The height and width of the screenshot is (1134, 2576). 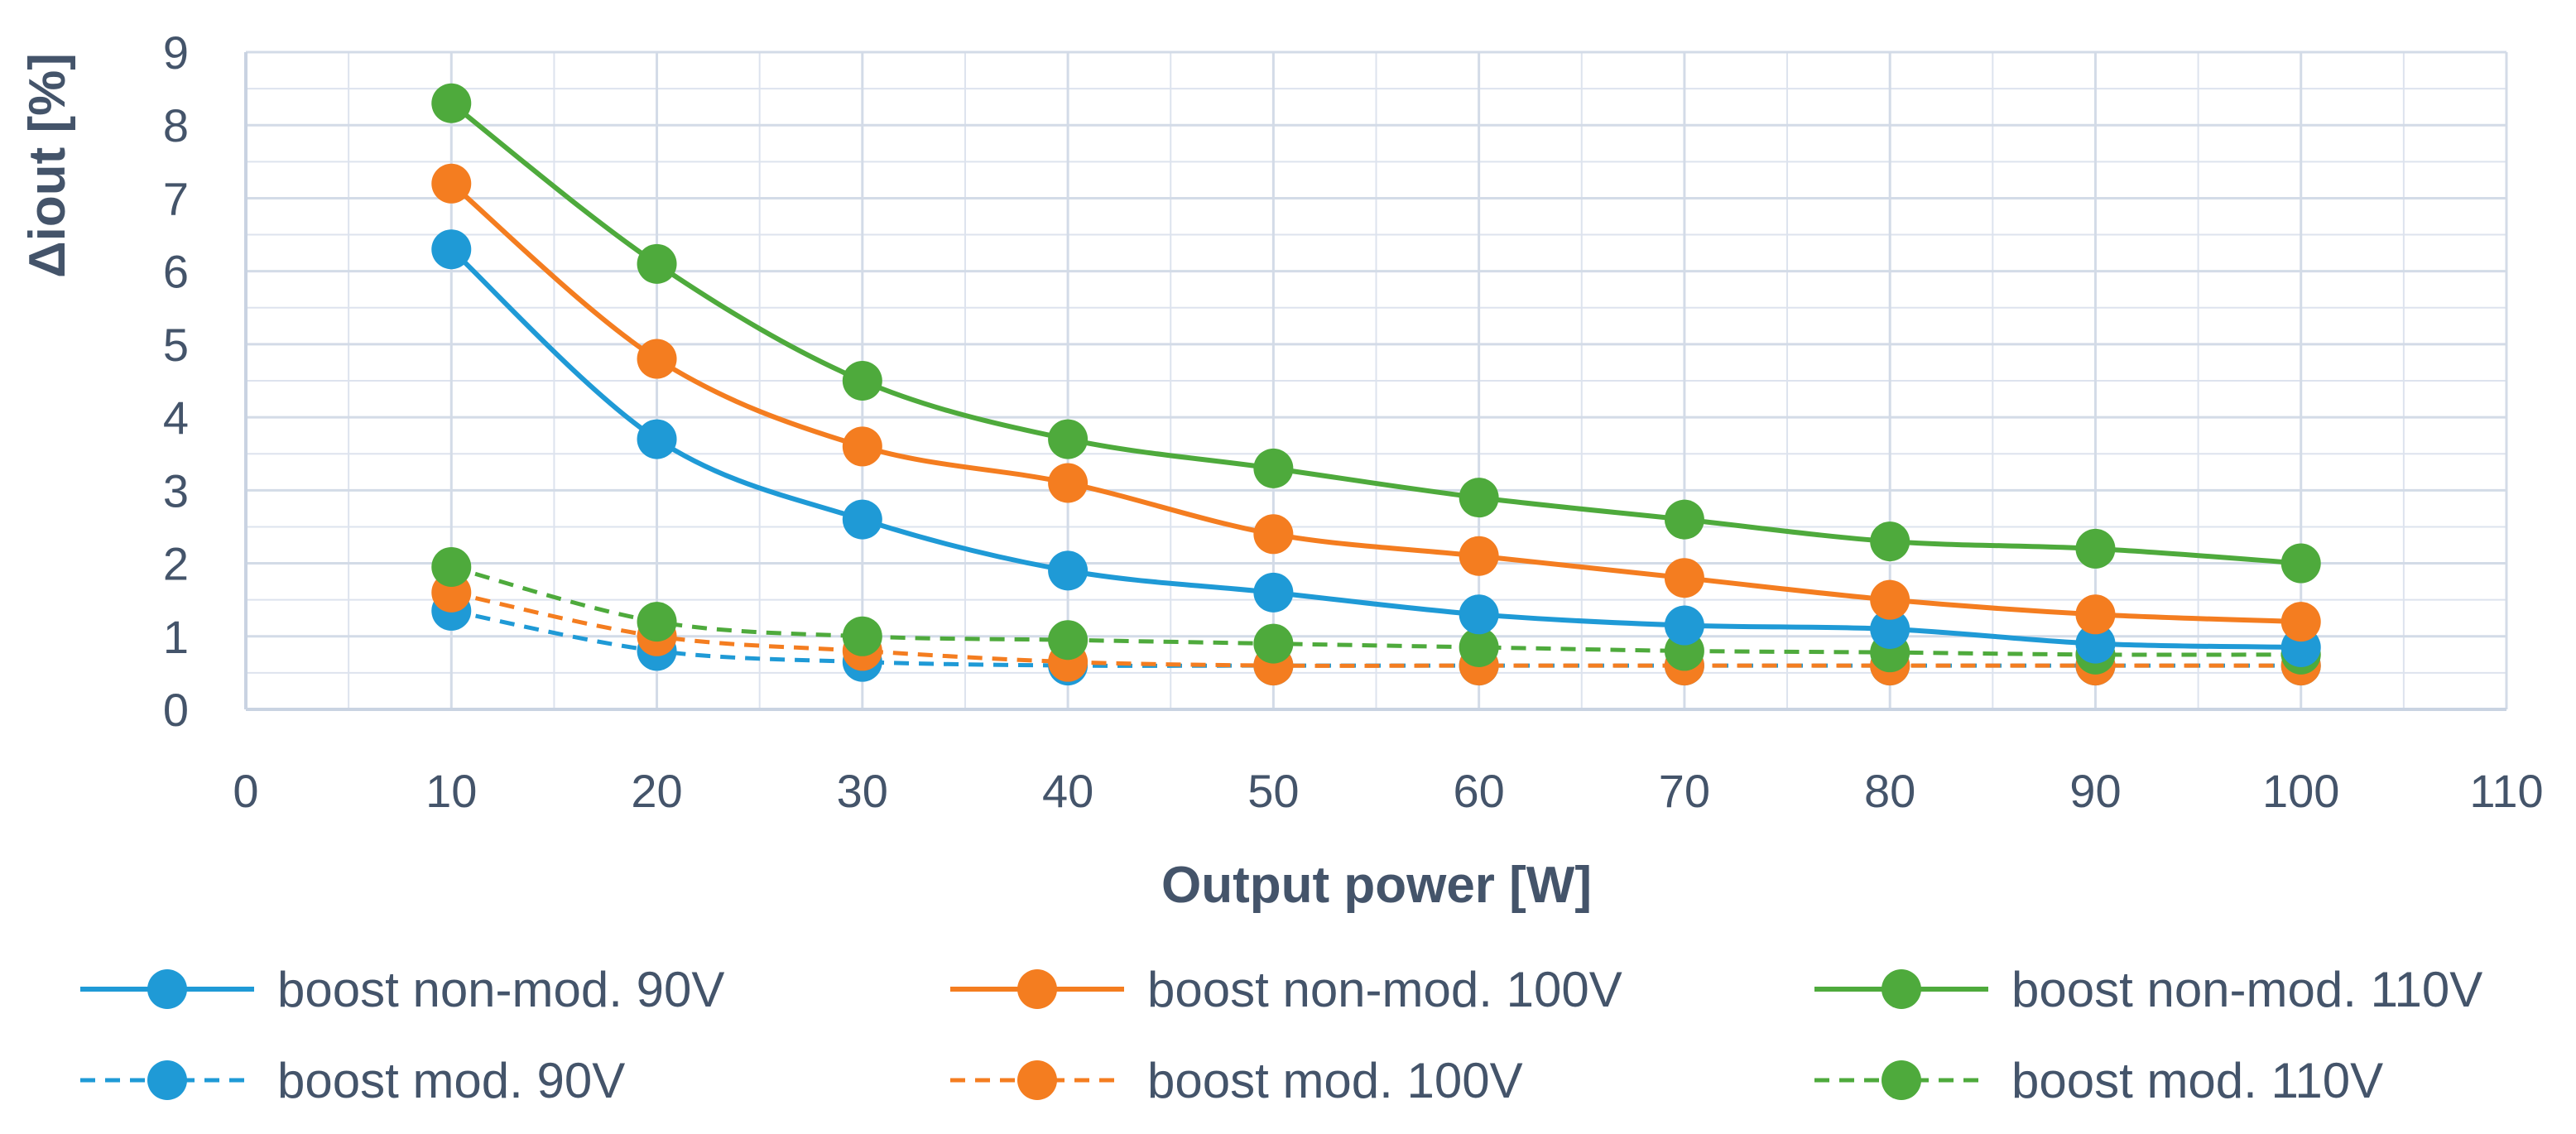 I want to click on y-tick-label: 6, so click(x=176, y=272).